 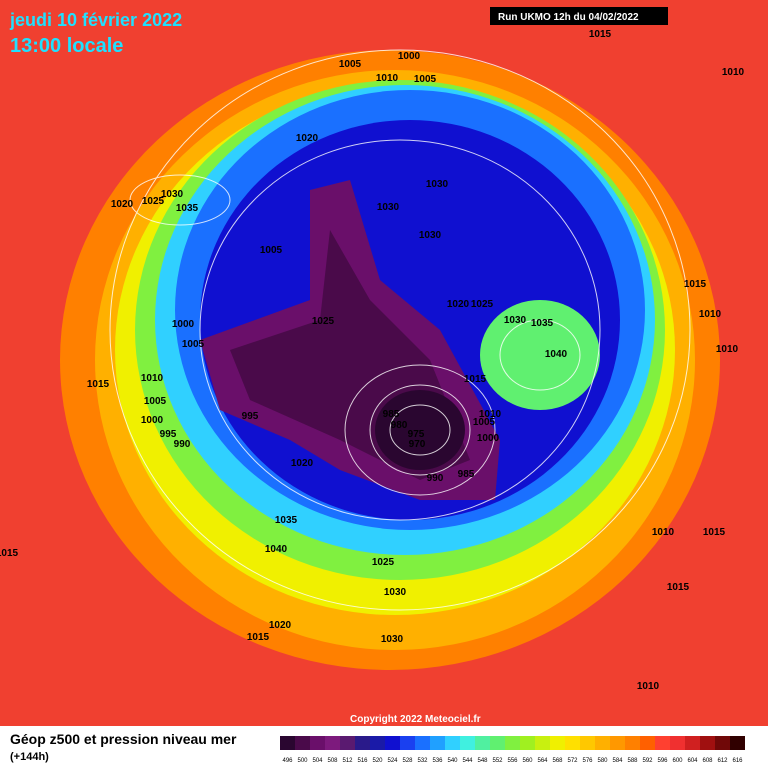 I want to click on colorbar-label: 504, so click(x=317, y=761).